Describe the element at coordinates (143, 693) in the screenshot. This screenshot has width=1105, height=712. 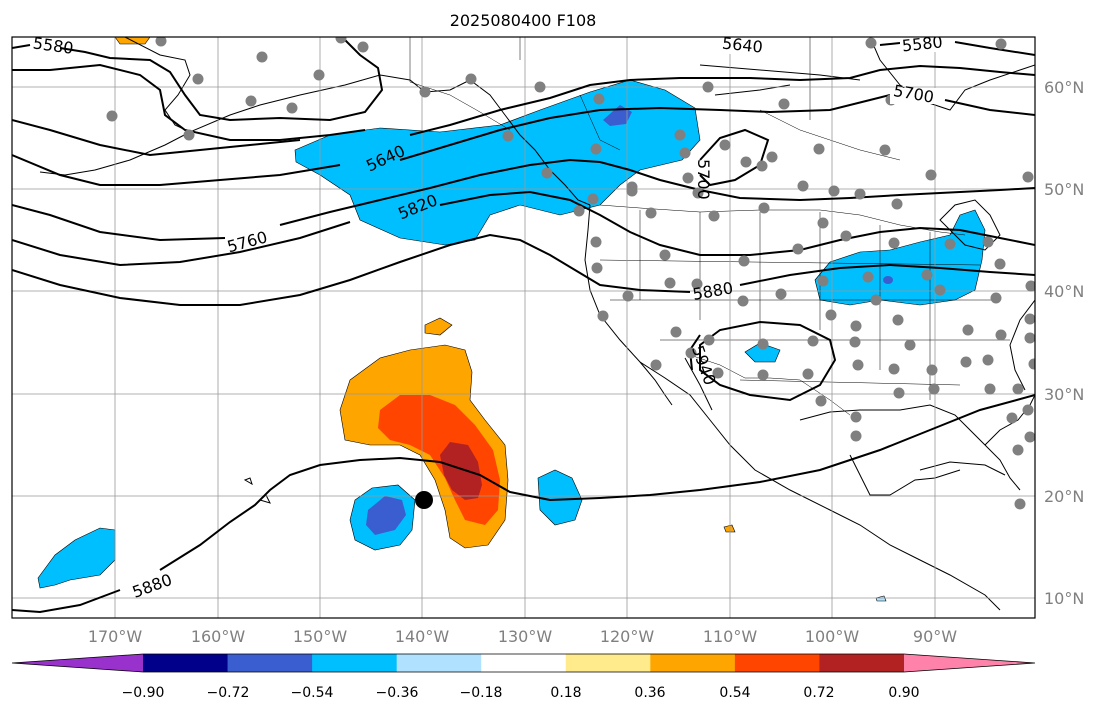
I see `colorbar-tick-label: −0.90` at that location.